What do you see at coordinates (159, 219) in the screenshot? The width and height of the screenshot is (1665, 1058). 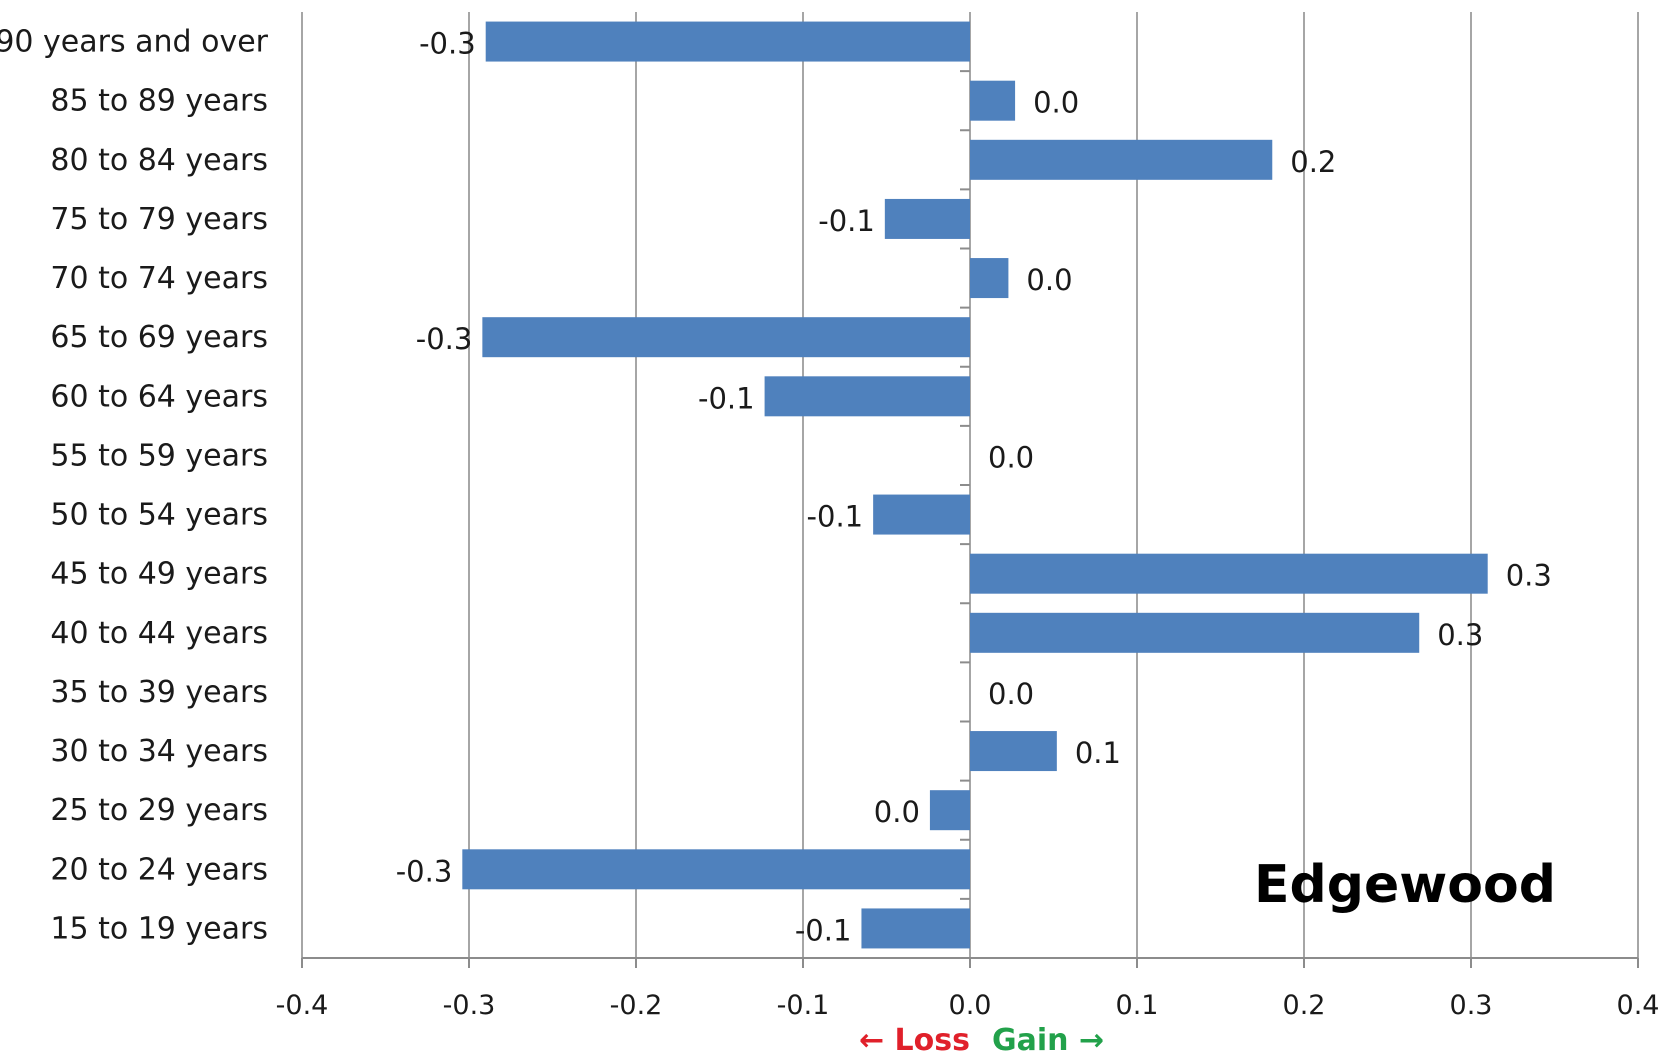 I see `category-label-3: 75 to 79 years` at bounding box center [159, 219].